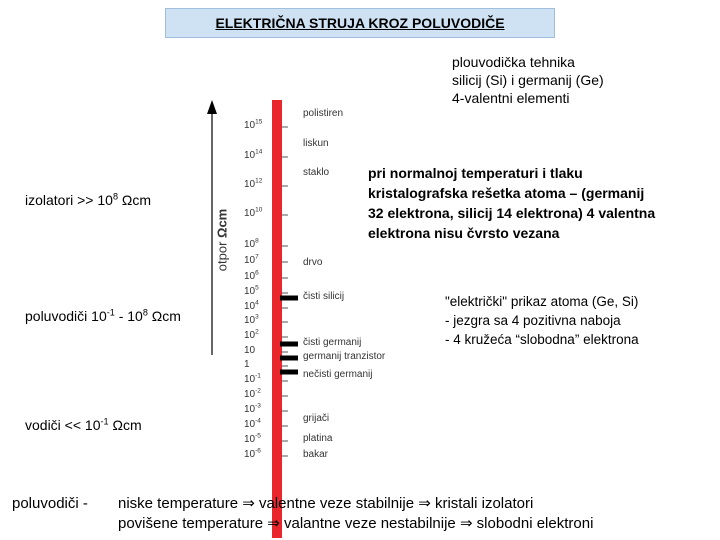  Describe the element at coordinates (66, 316) in the screenshot. I see `text-part: poluvodiči 10` at that location.